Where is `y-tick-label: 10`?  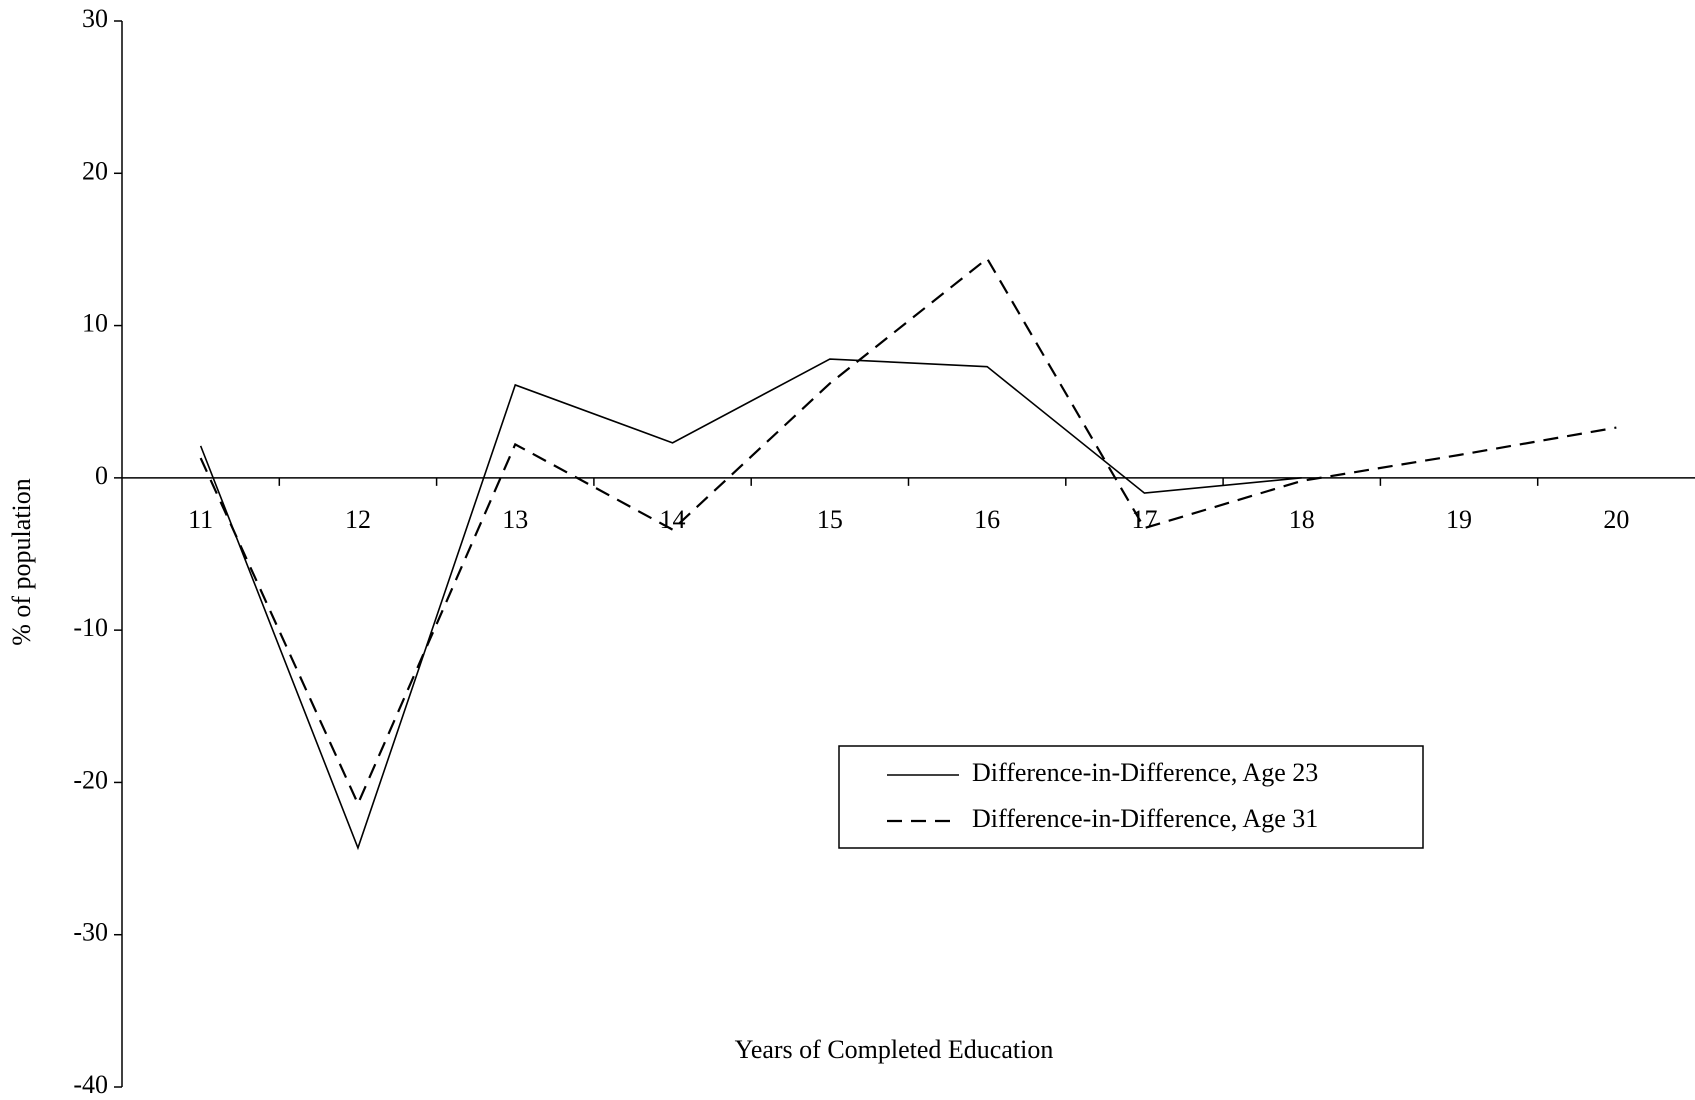 y-tick-label: 10 is located at coordinates (95, 323).